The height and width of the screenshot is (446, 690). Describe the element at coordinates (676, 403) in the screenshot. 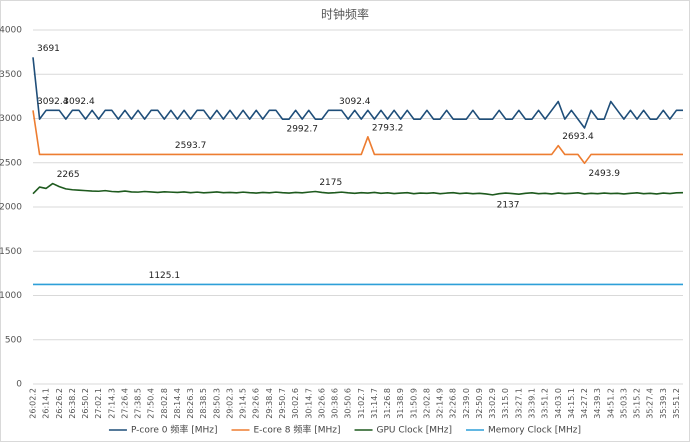

I see `x-tick-label: 35:51.2` at that location.